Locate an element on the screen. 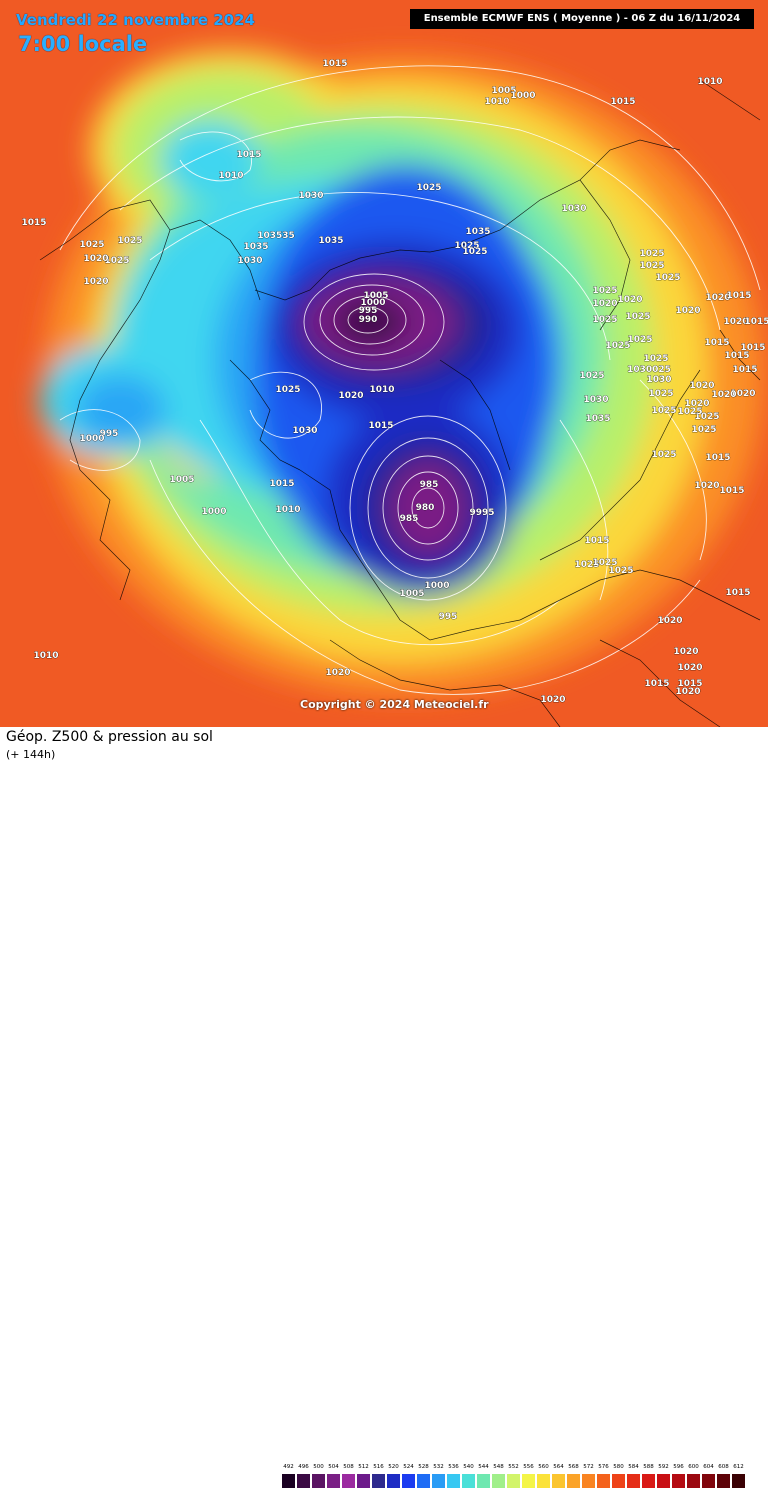 The width and height of the screenshot is (768, 1488). legend-tick-label: 556 is located at coordinates (528, 1467).